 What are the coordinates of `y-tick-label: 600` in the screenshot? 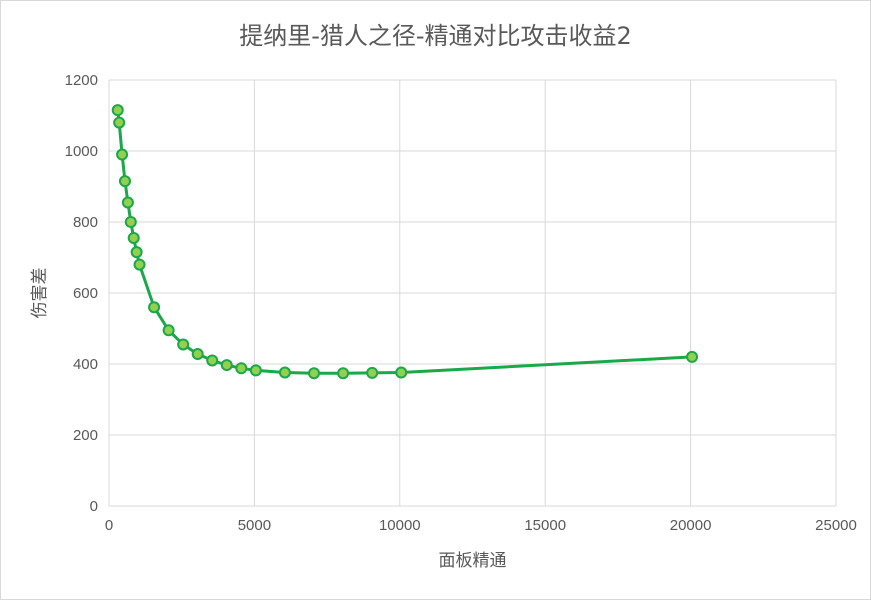 It's located at (85, 293).